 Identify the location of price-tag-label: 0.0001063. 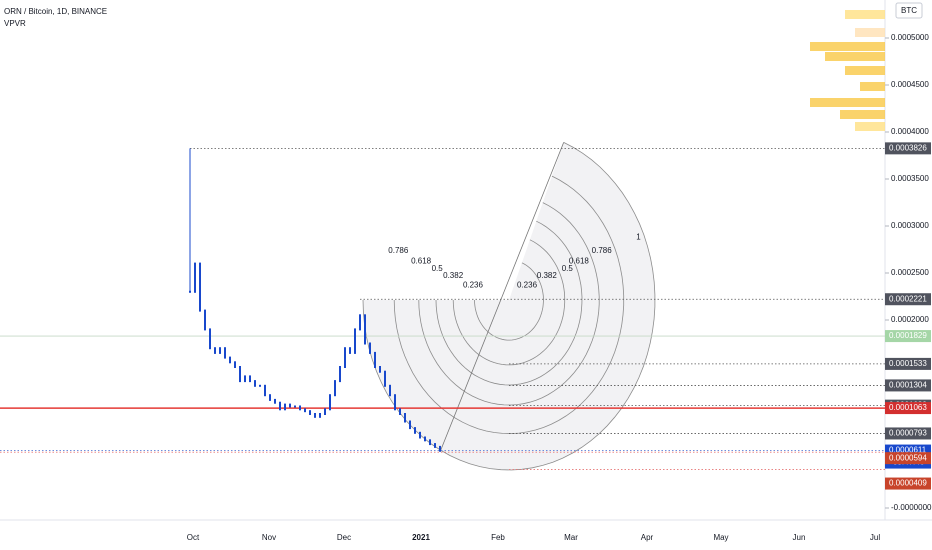
(908, 407).